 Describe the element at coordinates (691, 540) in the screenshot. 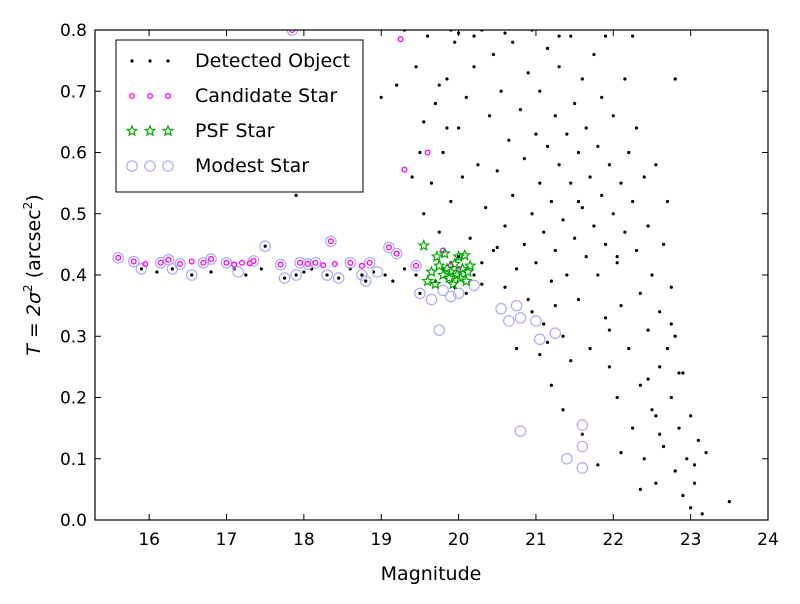

I see `x-tick-label: 23` at that location.